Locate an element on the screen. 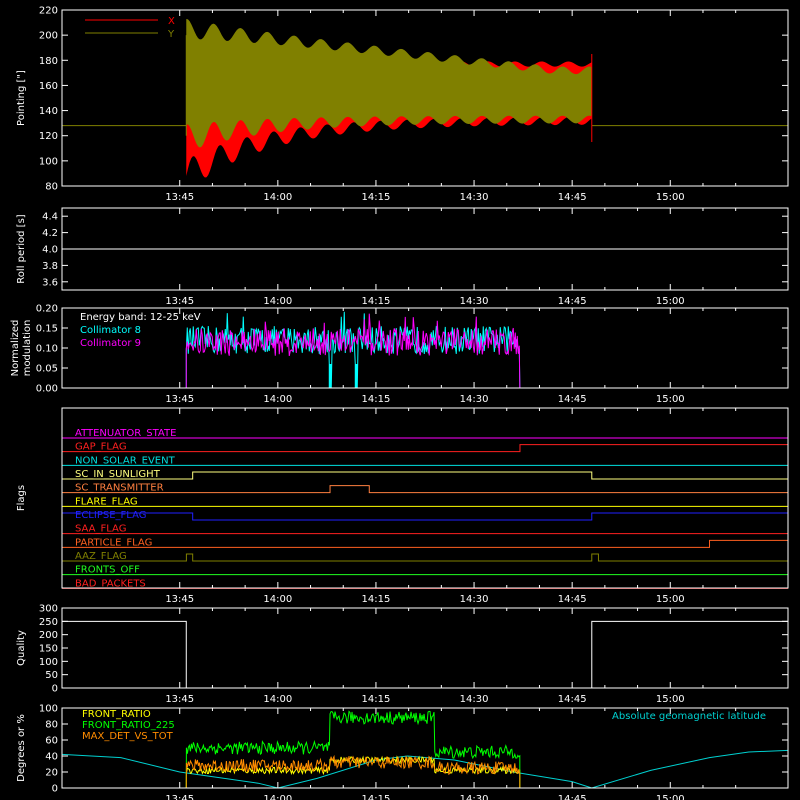  legend-label: Y is located at coordinates (171, 34).